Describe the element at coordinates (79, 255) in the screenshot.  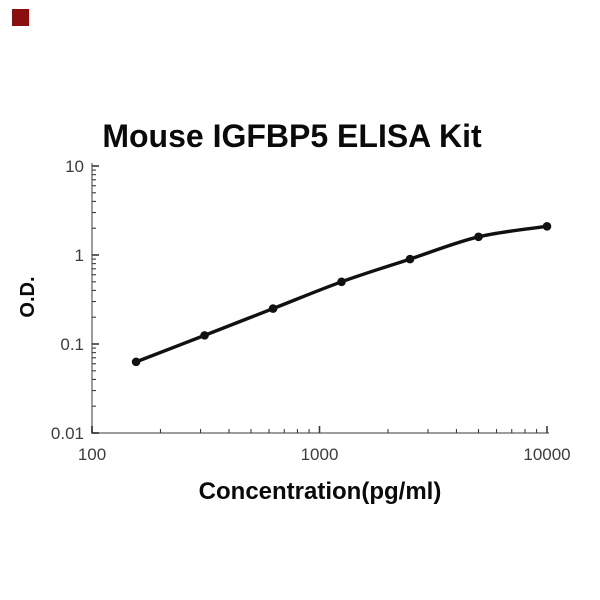
I see `y-tick-label: 1` at that location.